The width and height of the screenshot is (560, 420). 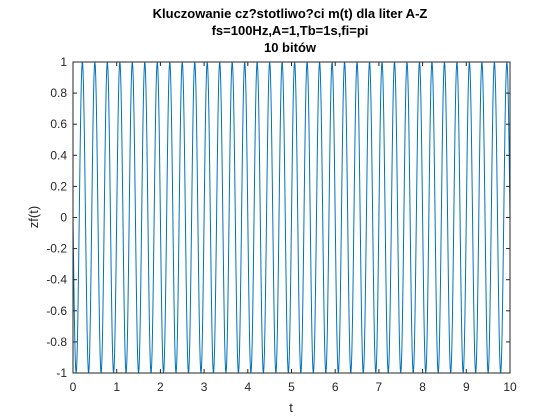 I want to click on x-tick-label-7: 7, so click(x=379, y=387).